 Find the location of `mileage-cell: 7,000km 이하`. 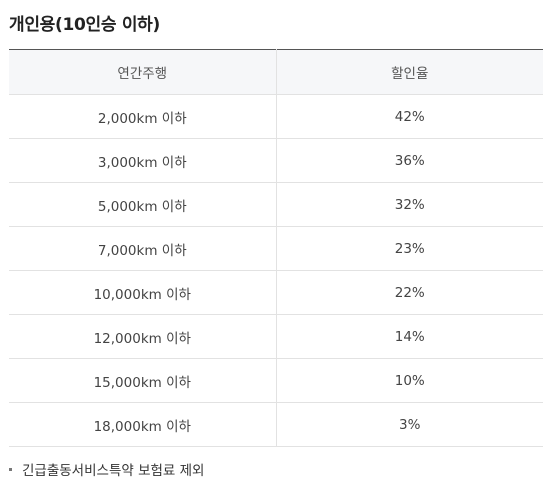

mileage-cell: 7,000km 이하 is located at coordinates (143, 248).